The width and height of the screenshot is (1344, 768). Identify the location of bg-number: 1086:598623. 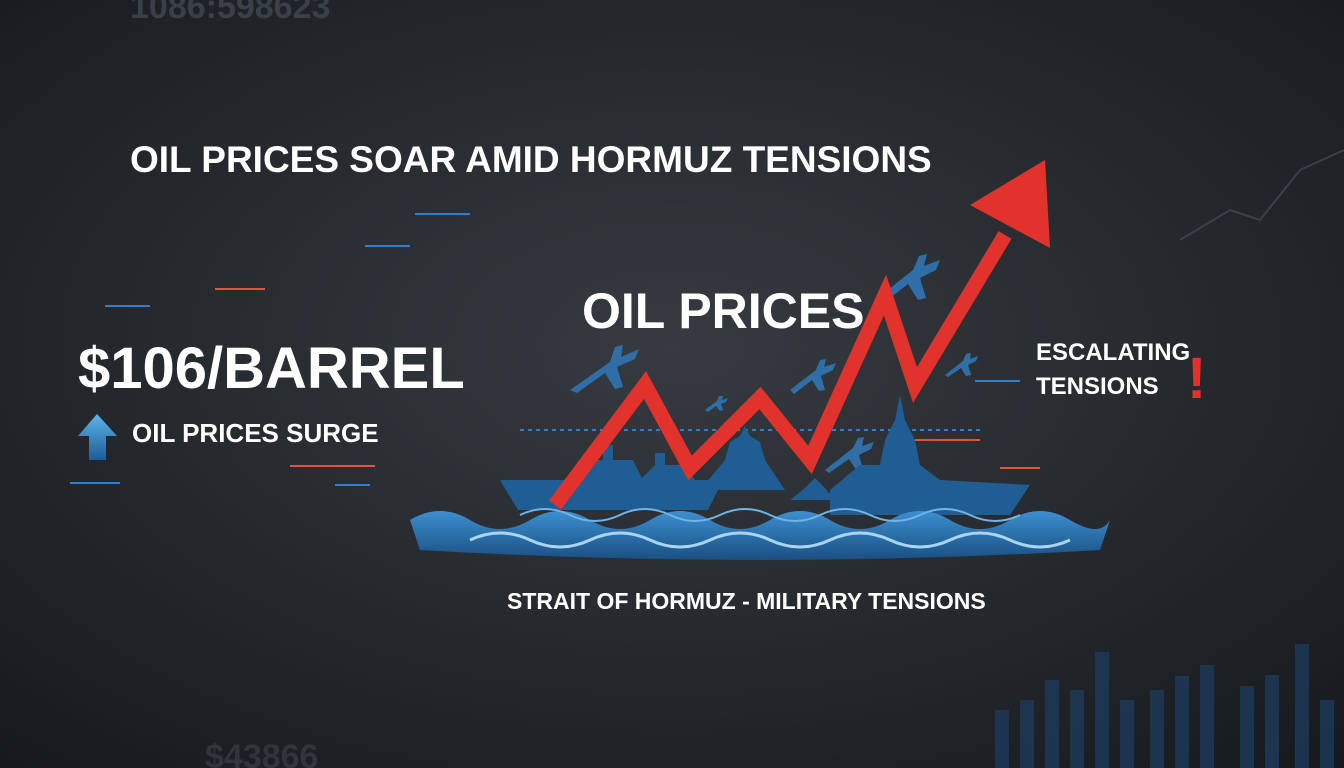
(230, 13).